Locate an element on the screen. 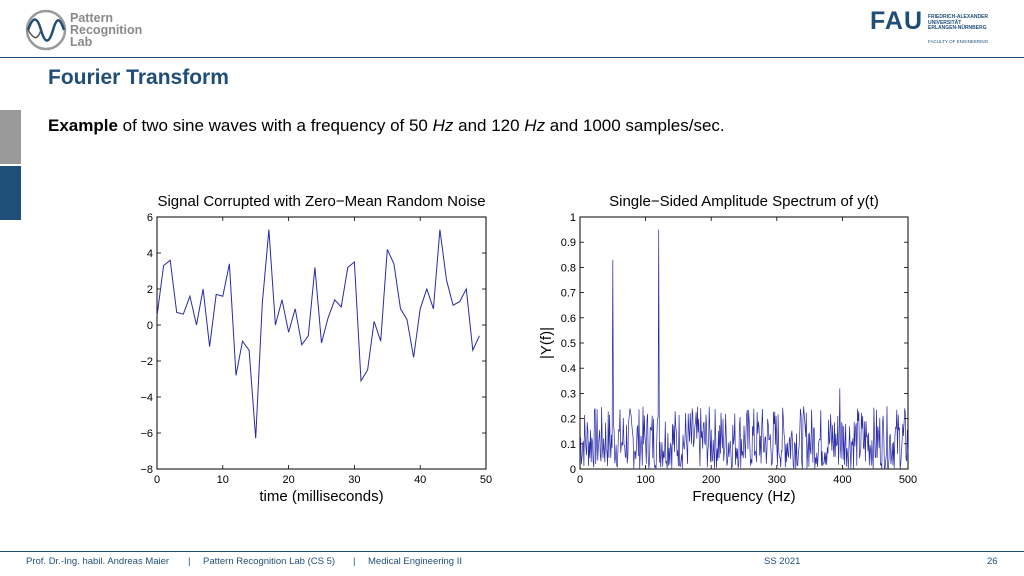  lab-logo-line: Pattern is located at coordinates (92, 18).